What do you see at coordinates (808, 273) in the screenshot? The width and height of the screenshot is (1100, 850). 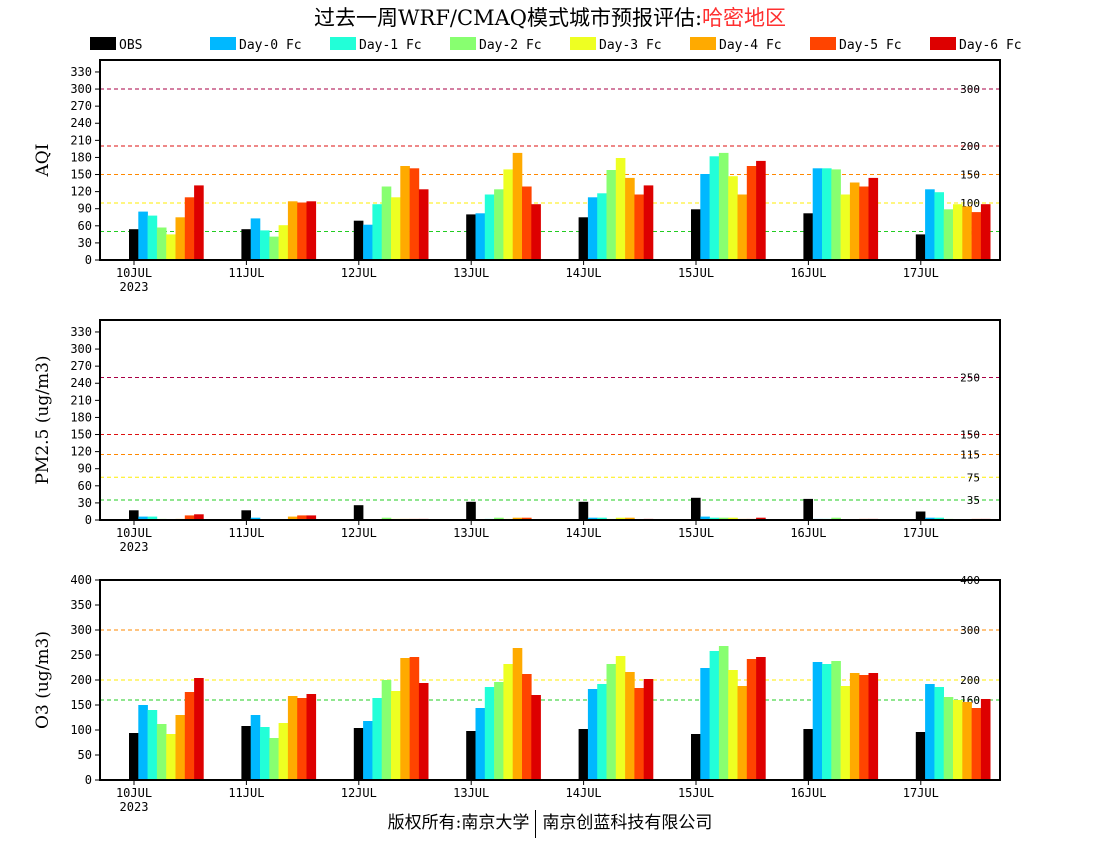 I see `x-tick-label: 16JUL` at bounding box center [808, 273].